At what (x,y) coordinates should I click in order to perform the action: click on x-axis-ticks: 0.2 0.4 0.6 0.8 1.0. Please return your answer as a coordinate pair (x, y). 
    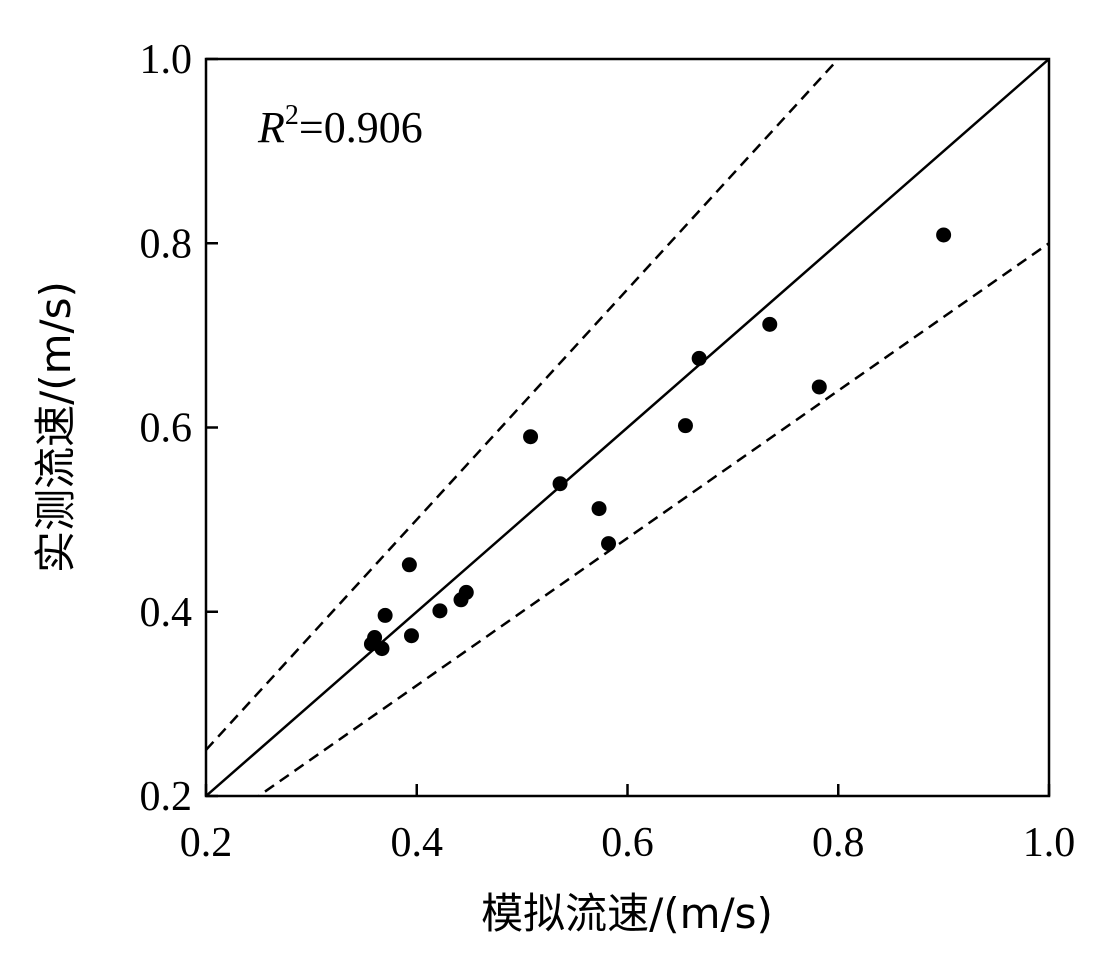
    Looking at the image, I should click on (628, 825).